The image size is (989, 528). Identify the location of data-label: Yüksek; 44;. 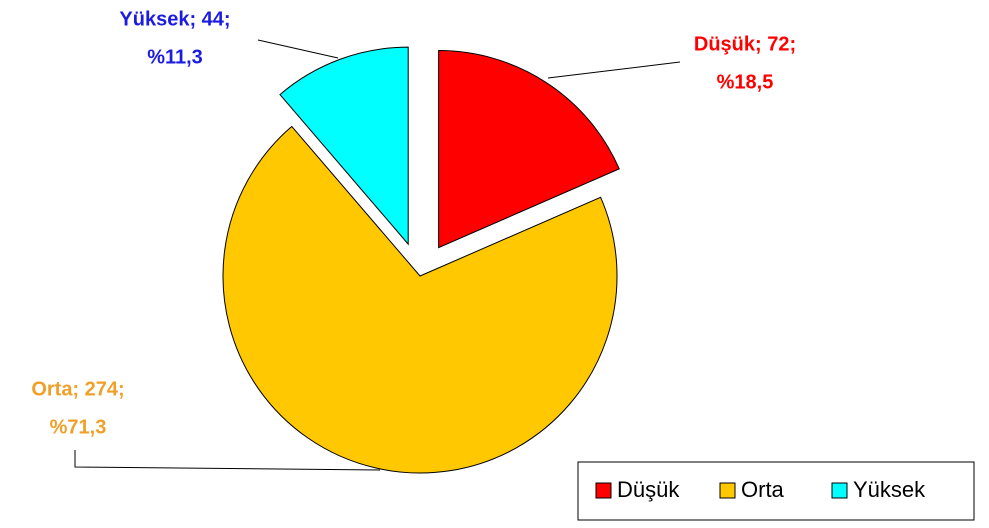
(174, 19).